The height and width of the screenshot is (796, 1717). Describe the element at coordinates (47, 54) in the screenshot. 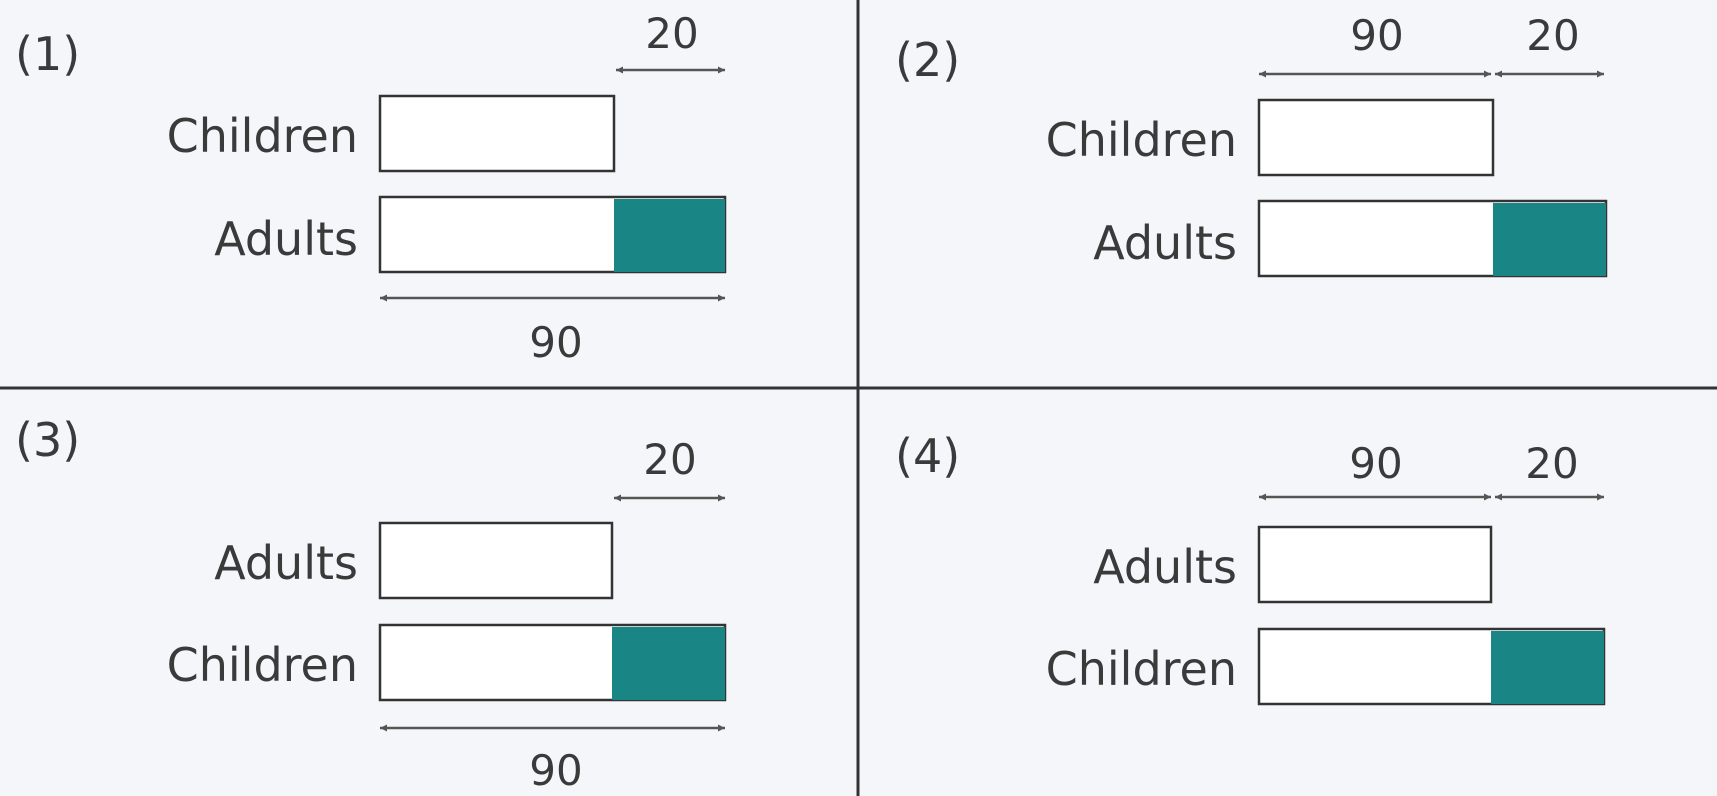

I see `panel-label: (1)` at that location.